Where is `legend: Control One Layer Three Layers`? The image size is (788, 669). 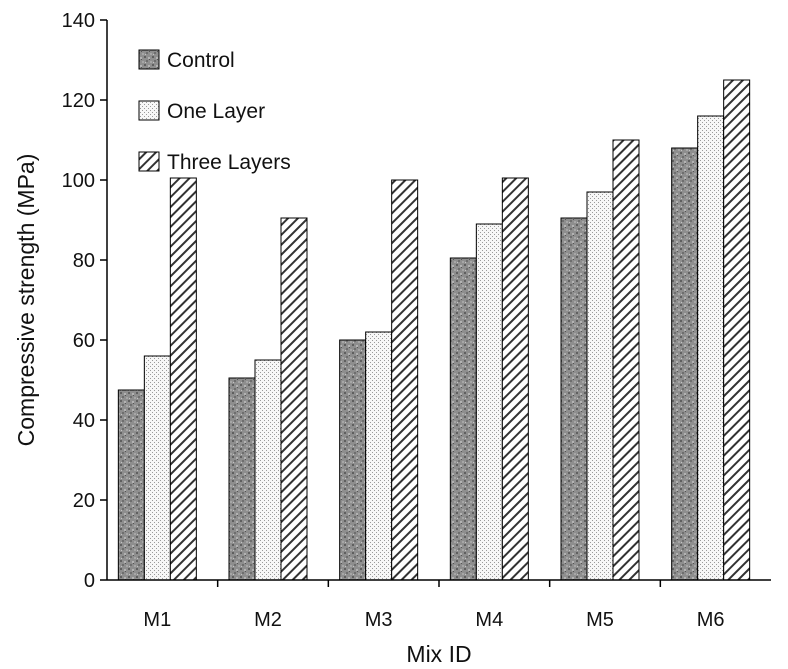 legend: Control One Layer Three Layers is located at coordinates (214, 111).